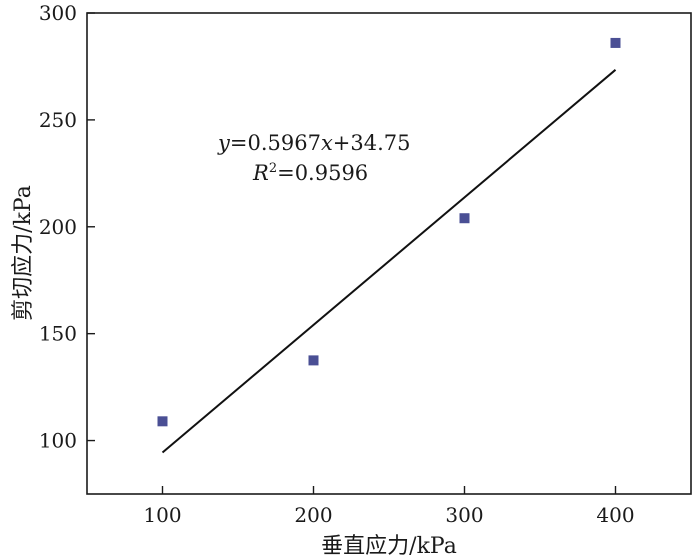 This screenshot has height=560, width=700. I want to click on y-tick-label: 150, so click(58, 334).